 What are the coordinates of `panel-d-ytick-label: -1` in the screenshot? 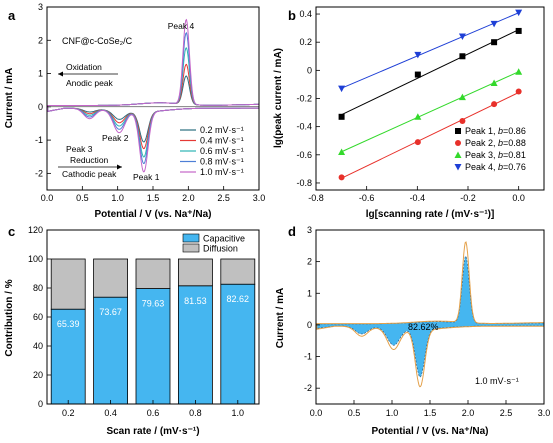 It's located at (308, 357).